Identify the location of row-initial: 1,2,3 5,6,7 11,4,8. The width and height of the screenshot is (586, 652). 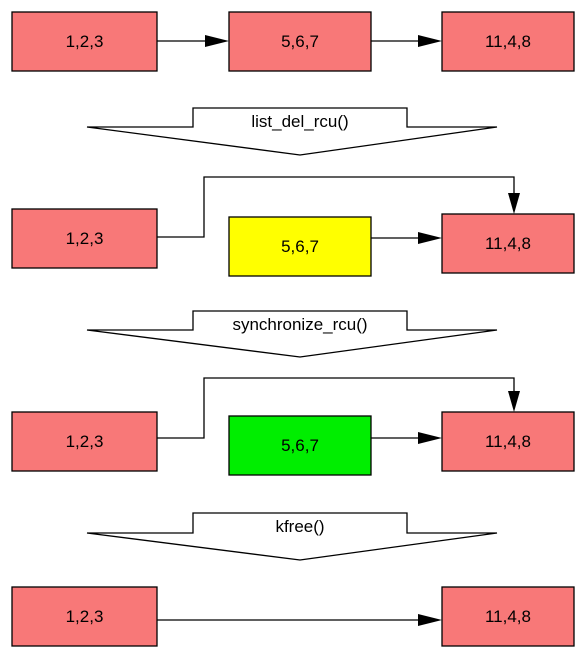
(293, 41).